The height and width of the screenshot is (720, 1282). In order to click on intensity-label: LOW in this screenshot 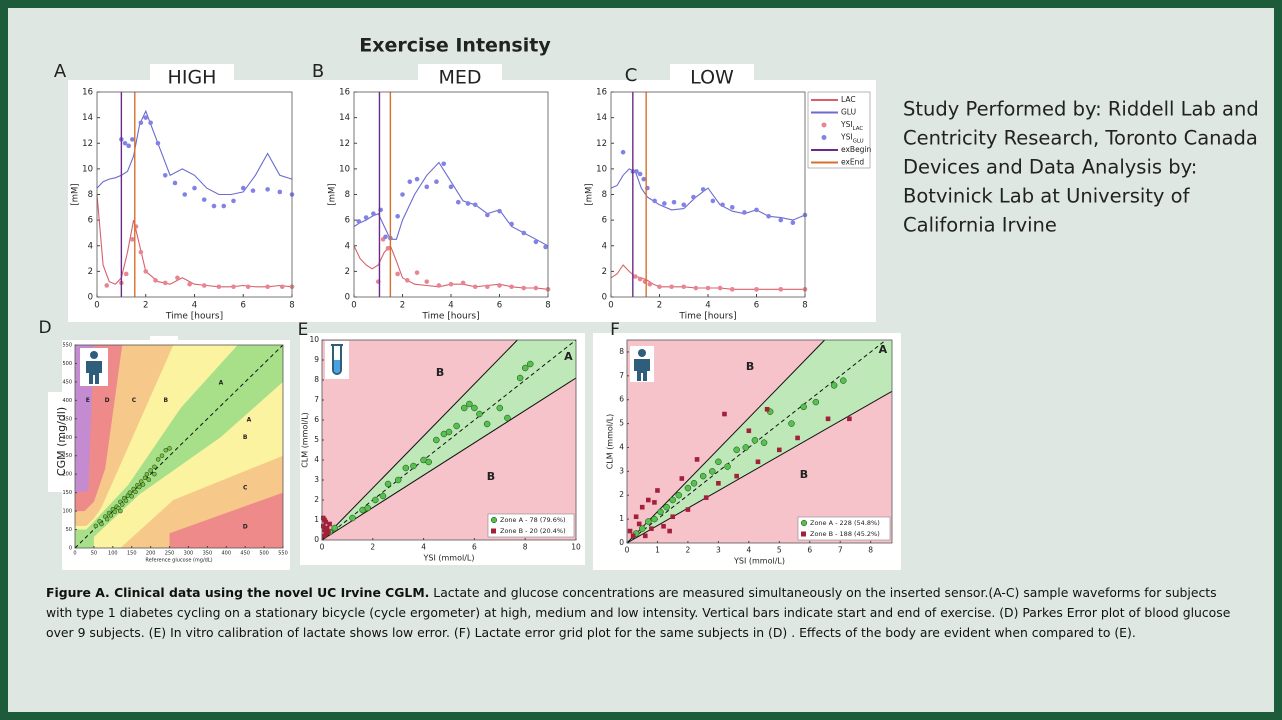, I will do `click(712, 78)`.